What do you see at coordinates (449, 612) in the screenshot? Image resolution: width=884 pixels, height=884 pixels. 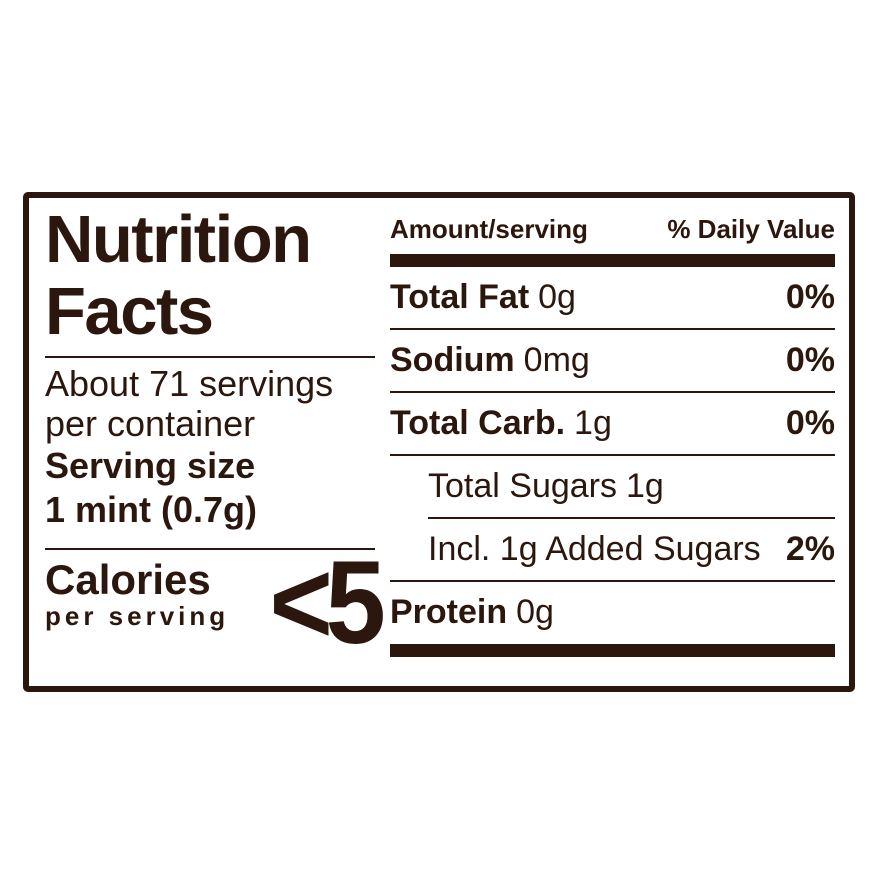 I see `nutrient-name: Protein` at bounding box center [449, 612].